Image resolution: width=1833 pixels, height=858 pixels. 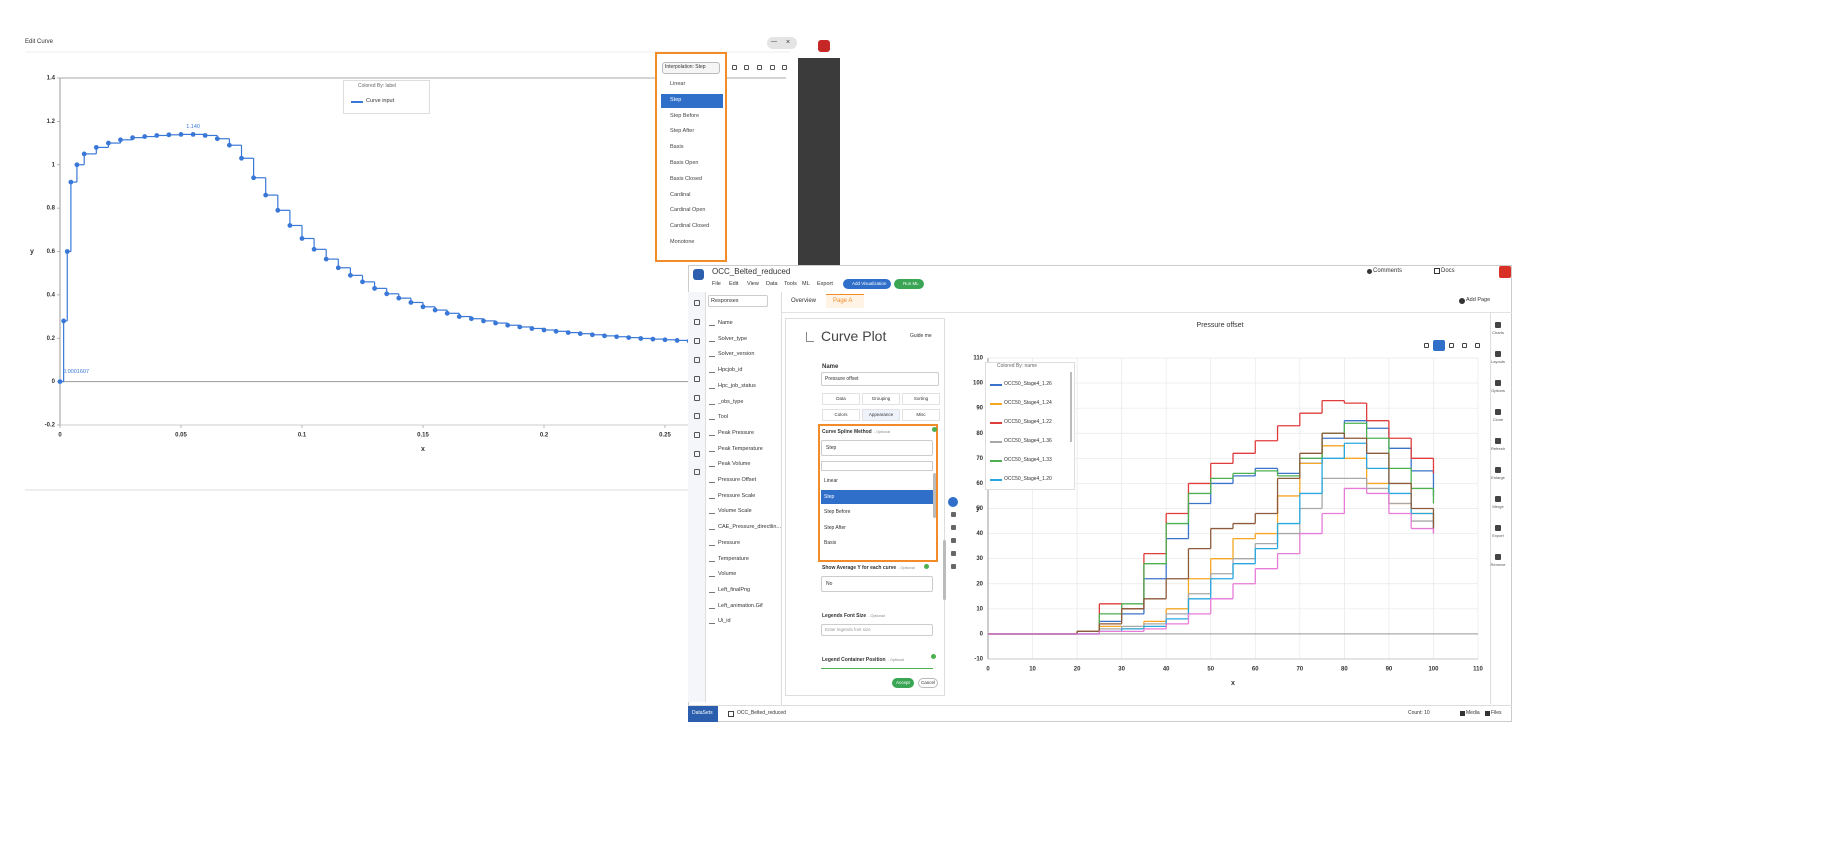 What do you see at coordinates (772, 284) in the screenshot?
I see `menu-item: Data` at bounding box center [772, 284].